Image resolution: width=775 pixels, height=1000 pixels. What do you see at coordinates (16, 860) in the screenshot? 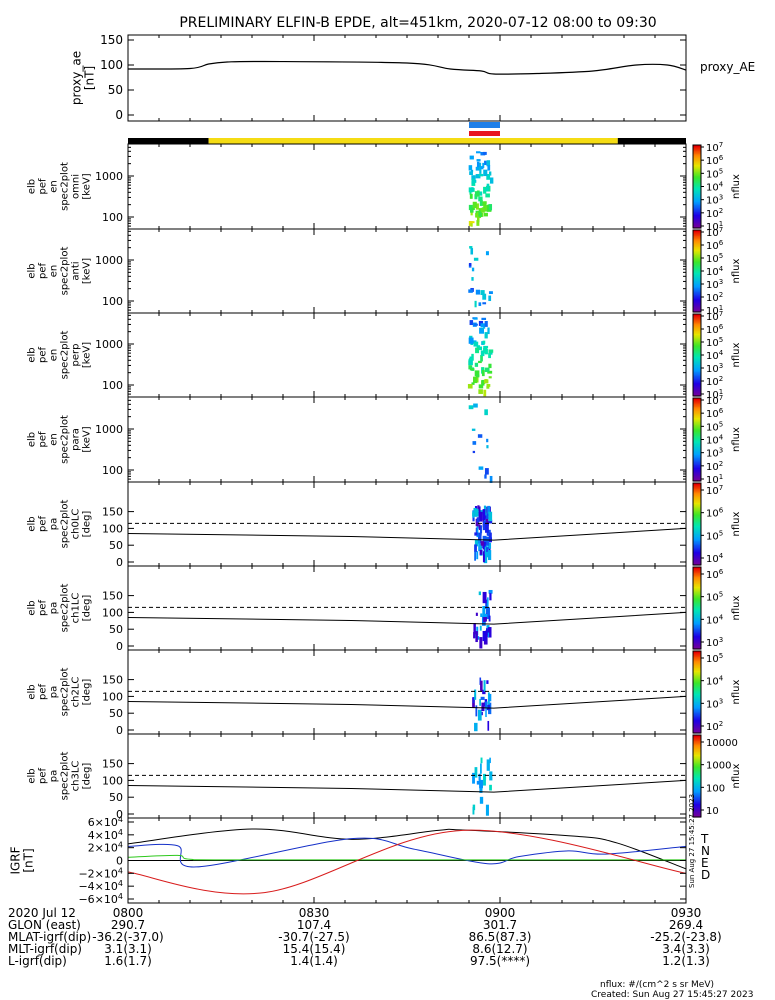
I see `y-axis-label-line: IGRF` at bounding box center [16, 860].